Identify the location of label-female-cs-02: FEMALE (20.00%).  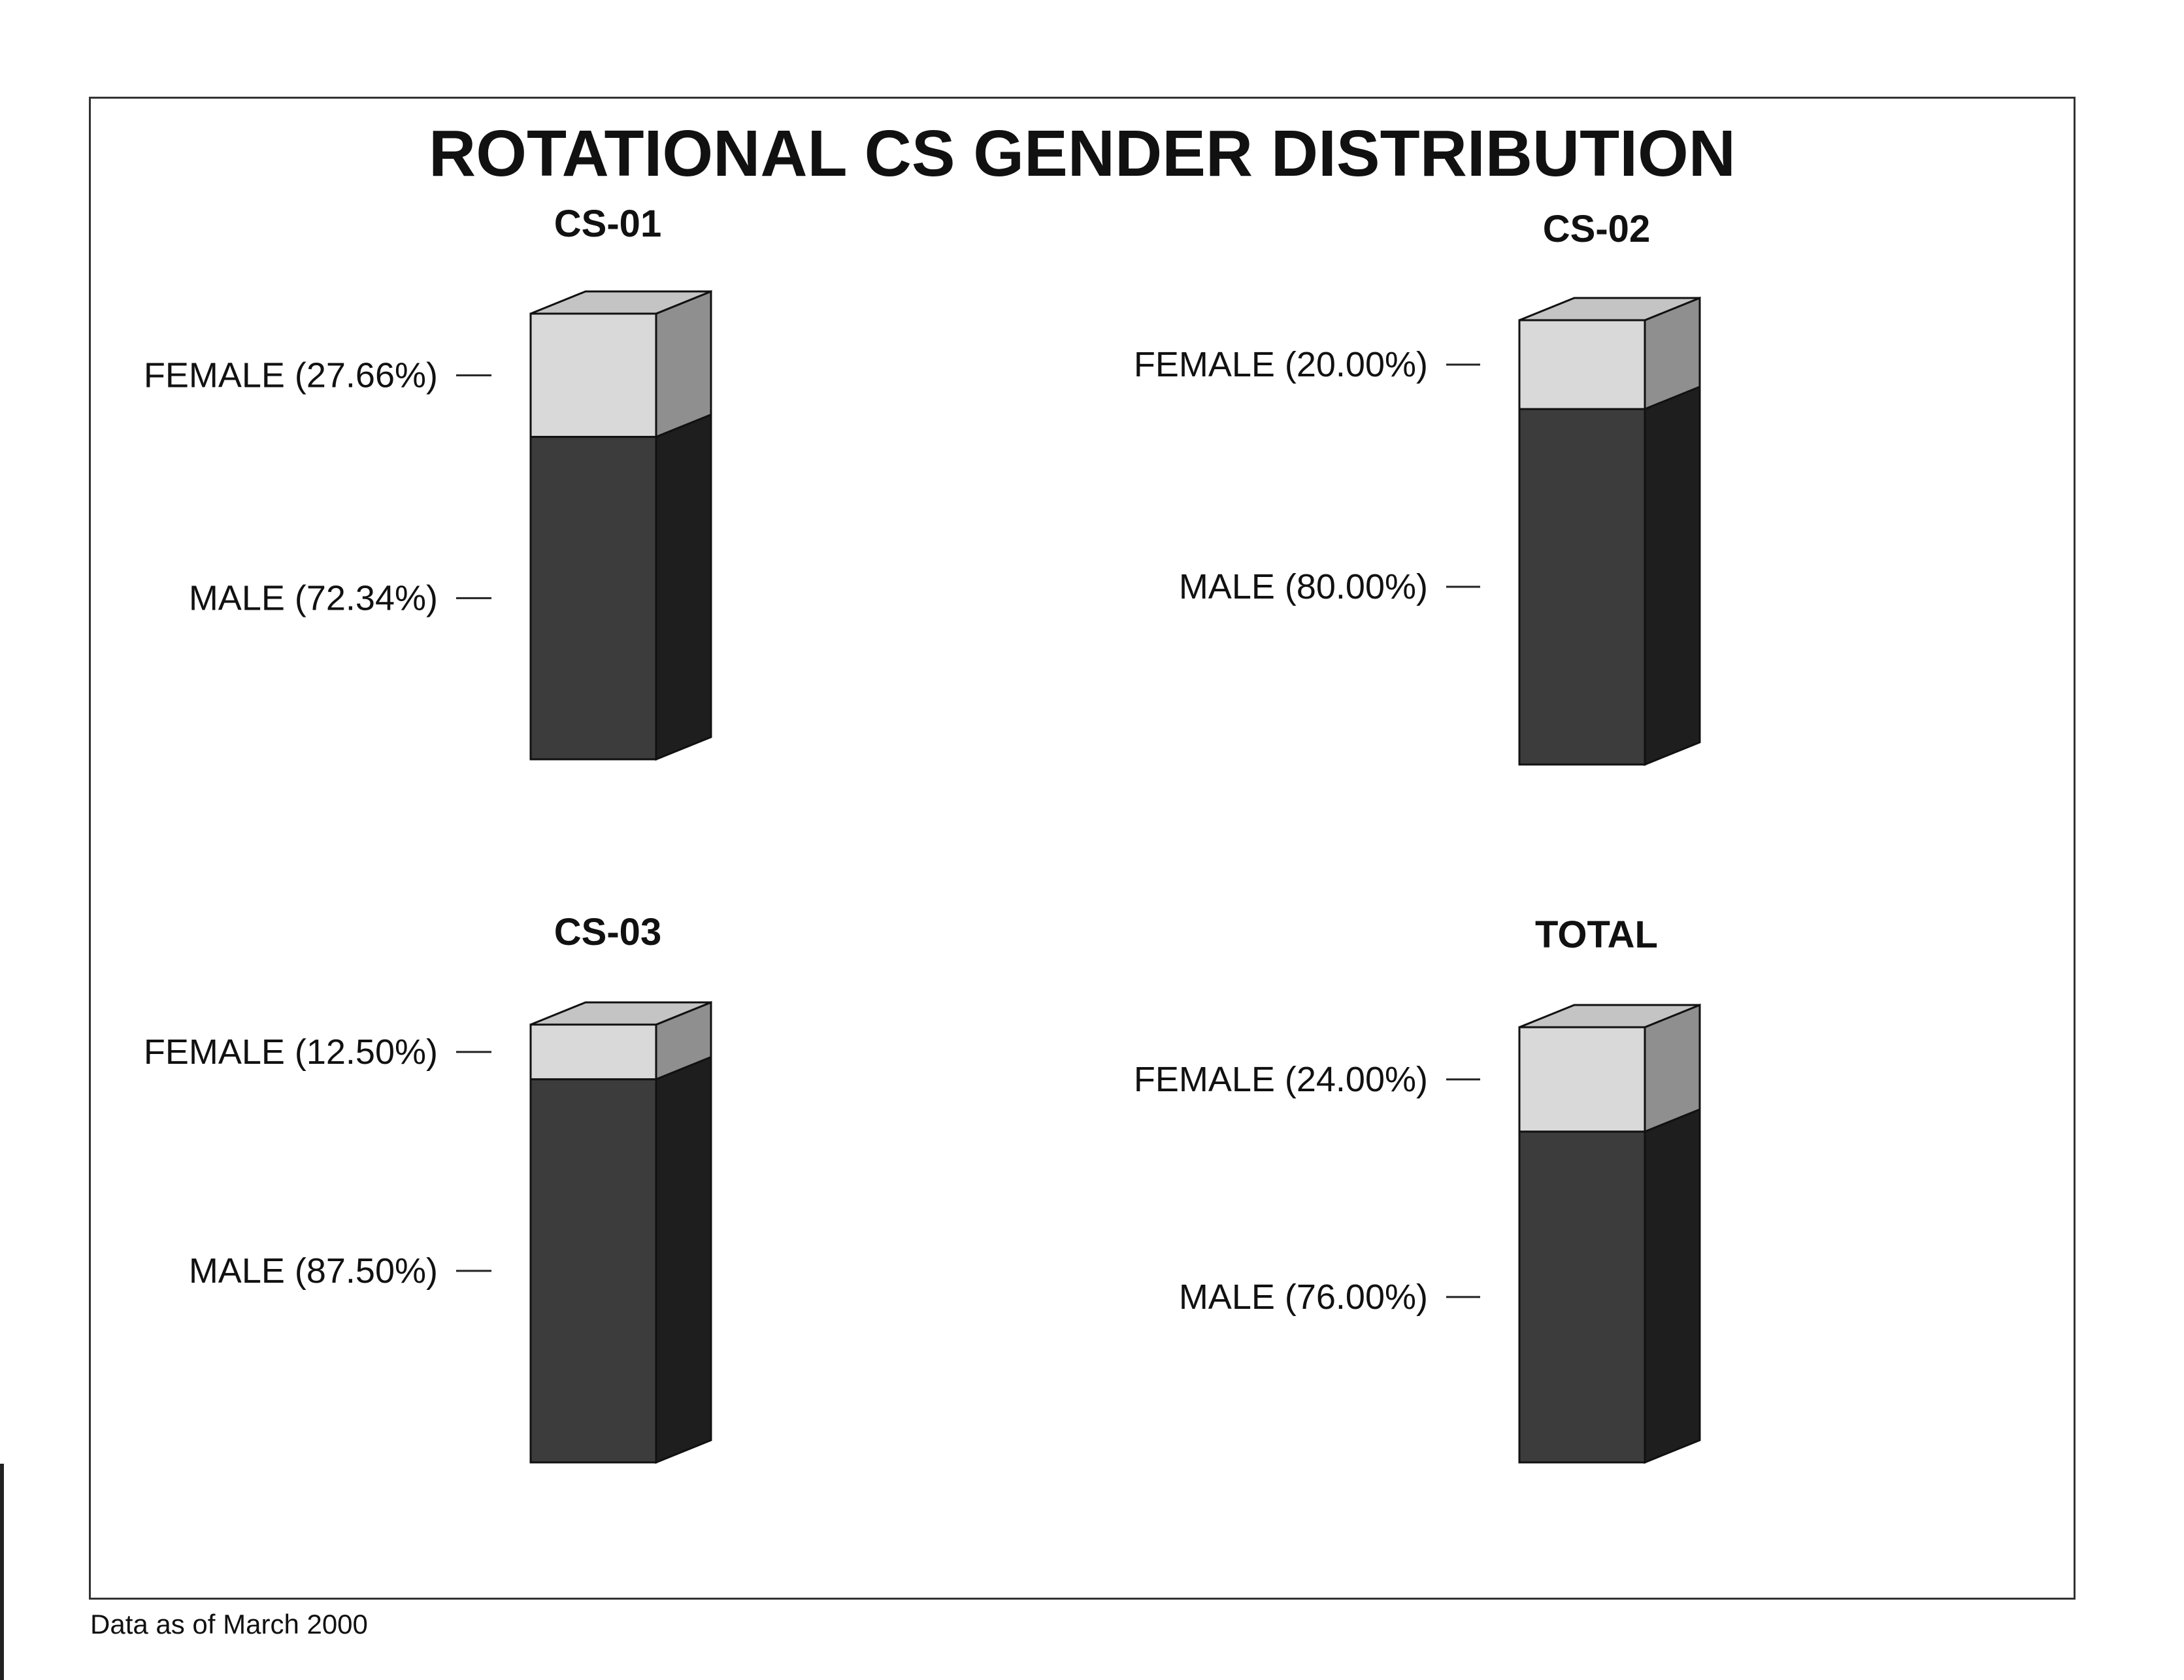
(1281, 364).